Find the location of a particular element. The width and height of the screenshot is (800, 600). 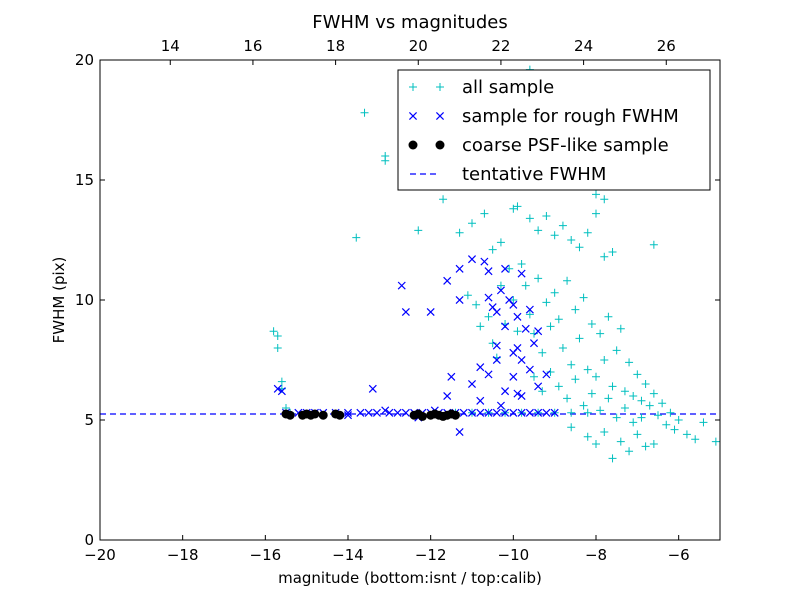

top-tick-label: 14 is located at coordinates (170, 46).